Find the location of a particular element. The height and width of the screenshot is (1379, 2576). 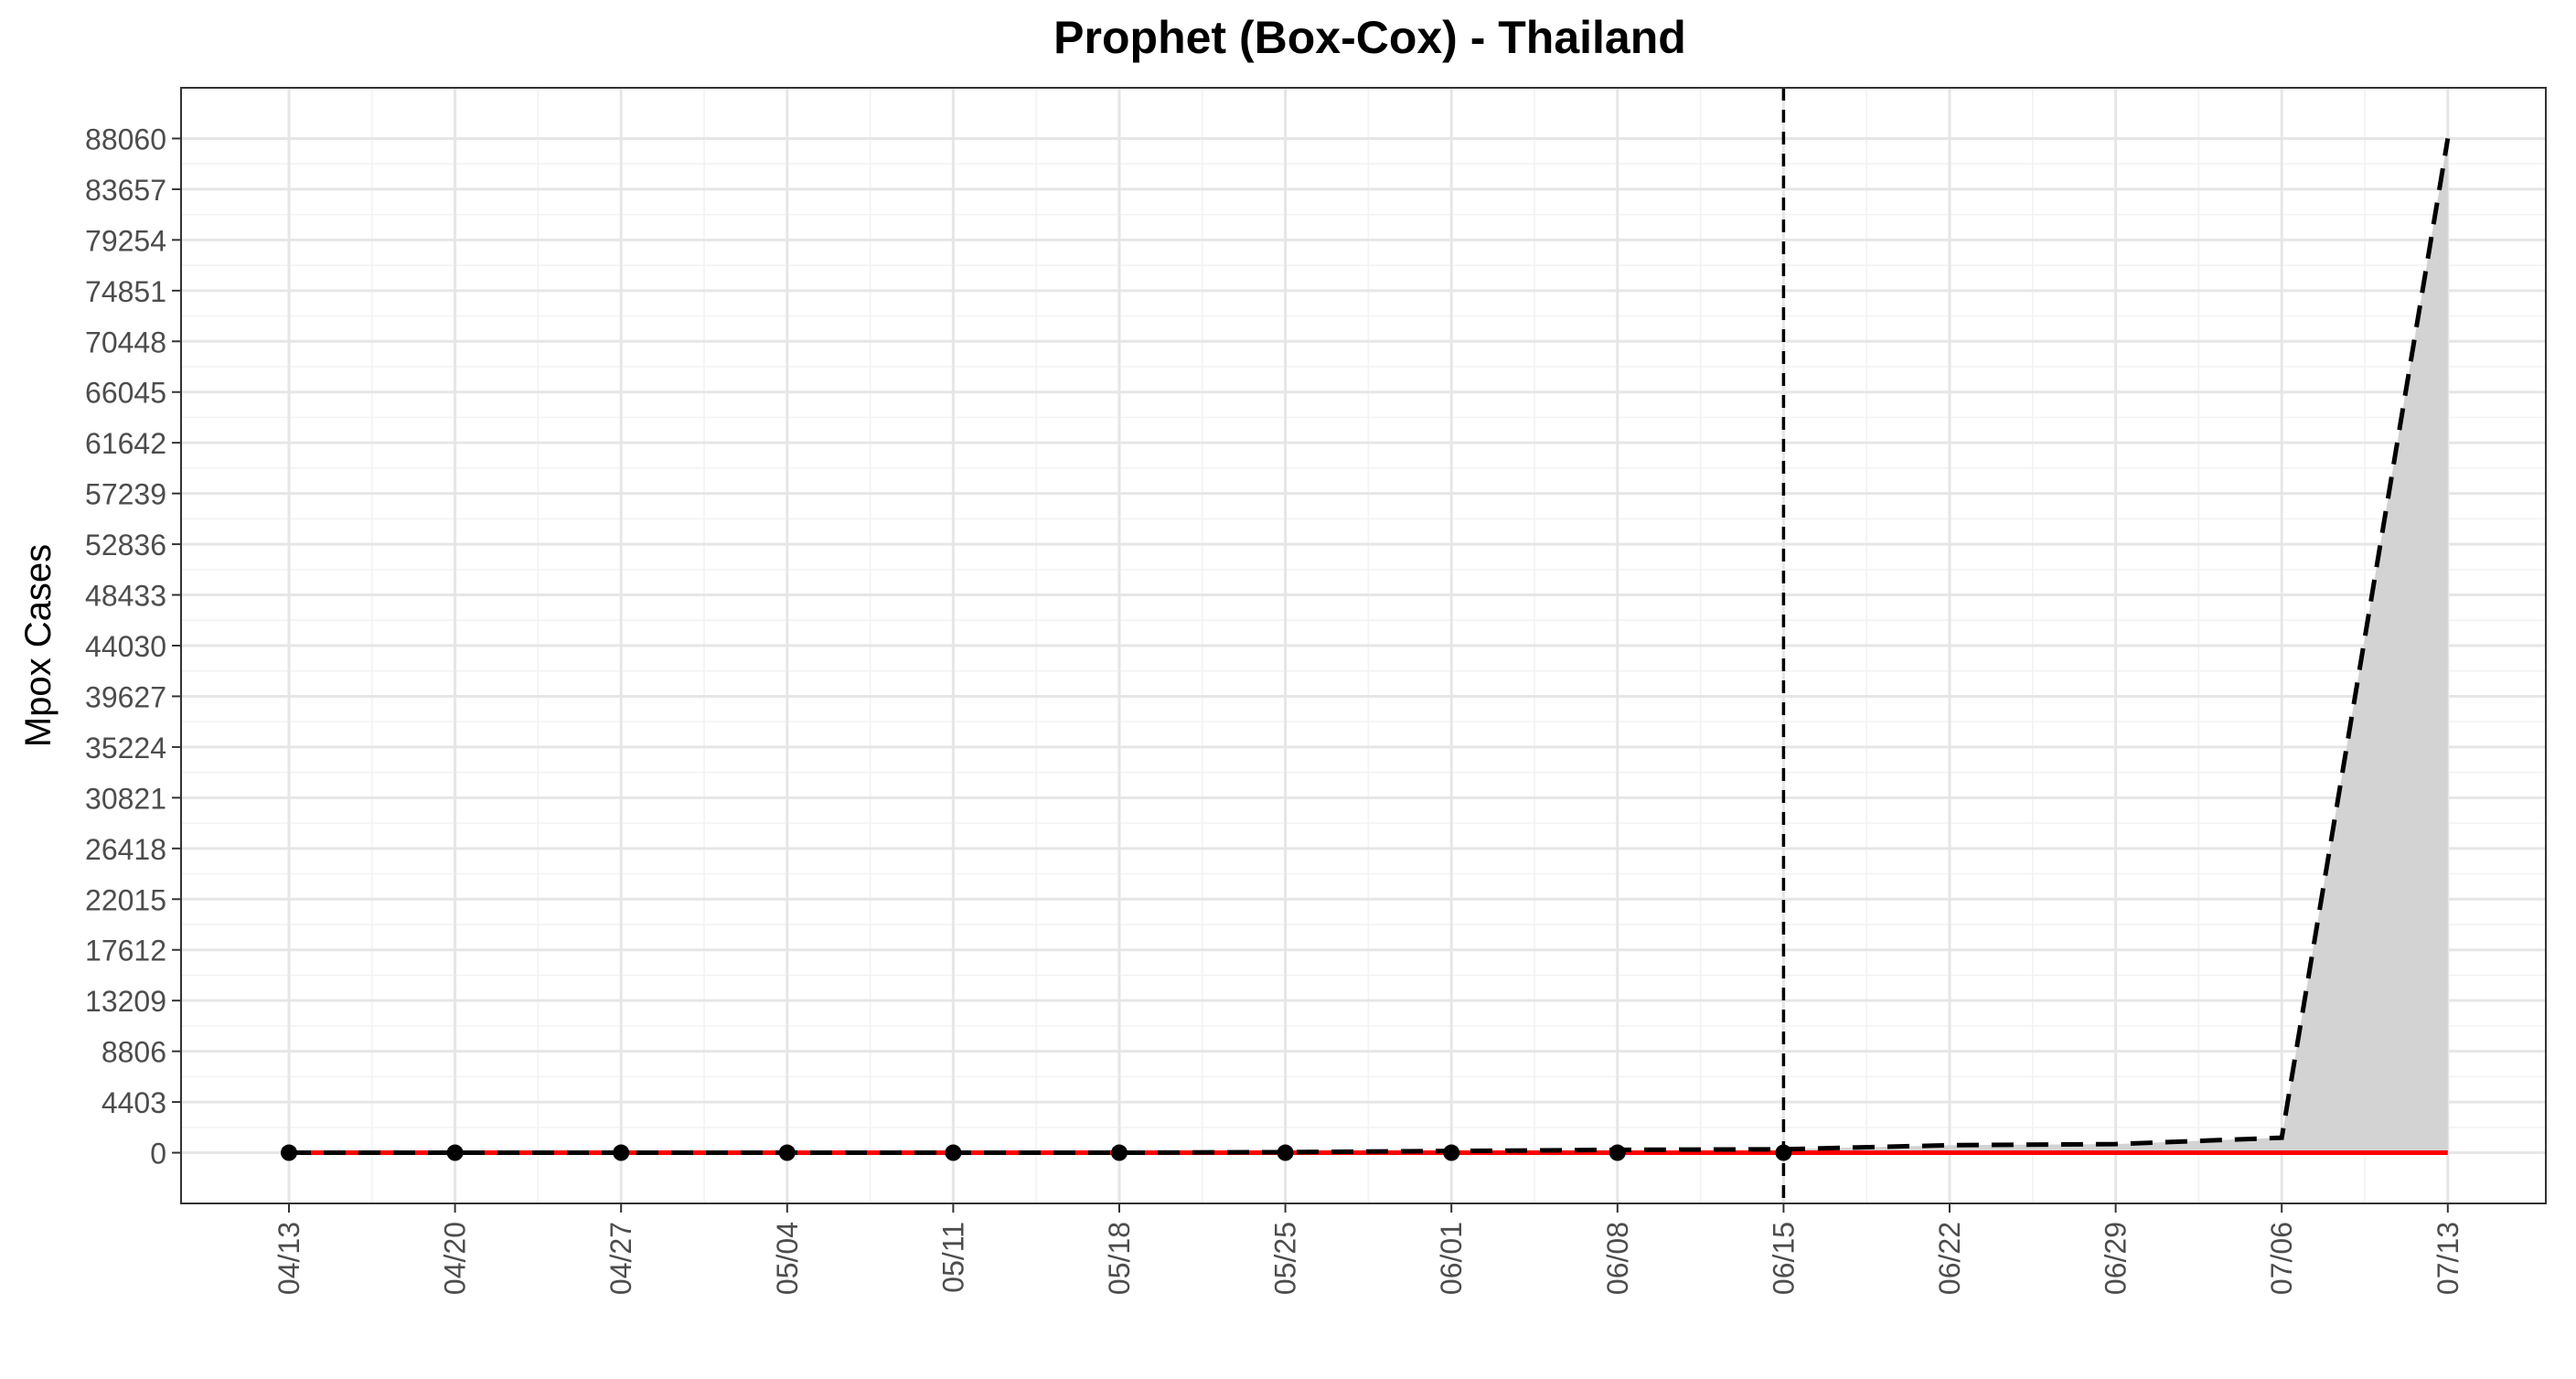

y-tick-label: 44030 is located at coordinates (125, 646).